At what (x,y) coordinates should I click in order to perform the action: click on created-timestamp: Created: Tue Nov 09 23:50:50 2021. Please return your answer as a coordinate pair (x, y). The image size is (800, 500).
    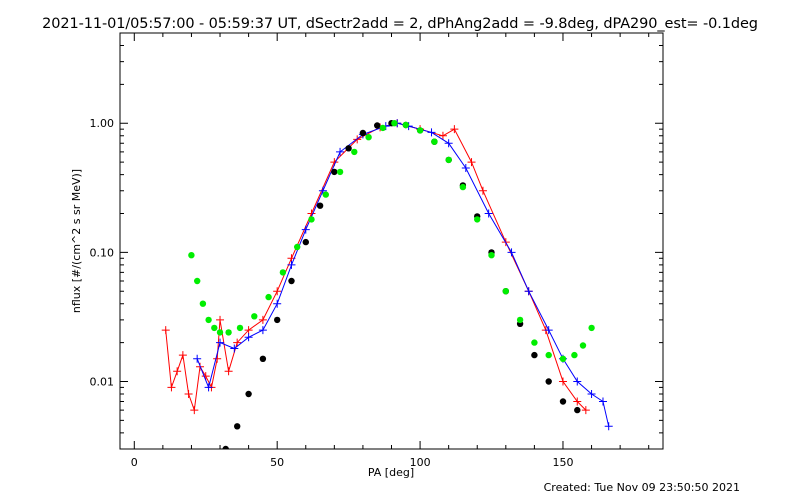
    Looking at the image, I should click on (641, 487).